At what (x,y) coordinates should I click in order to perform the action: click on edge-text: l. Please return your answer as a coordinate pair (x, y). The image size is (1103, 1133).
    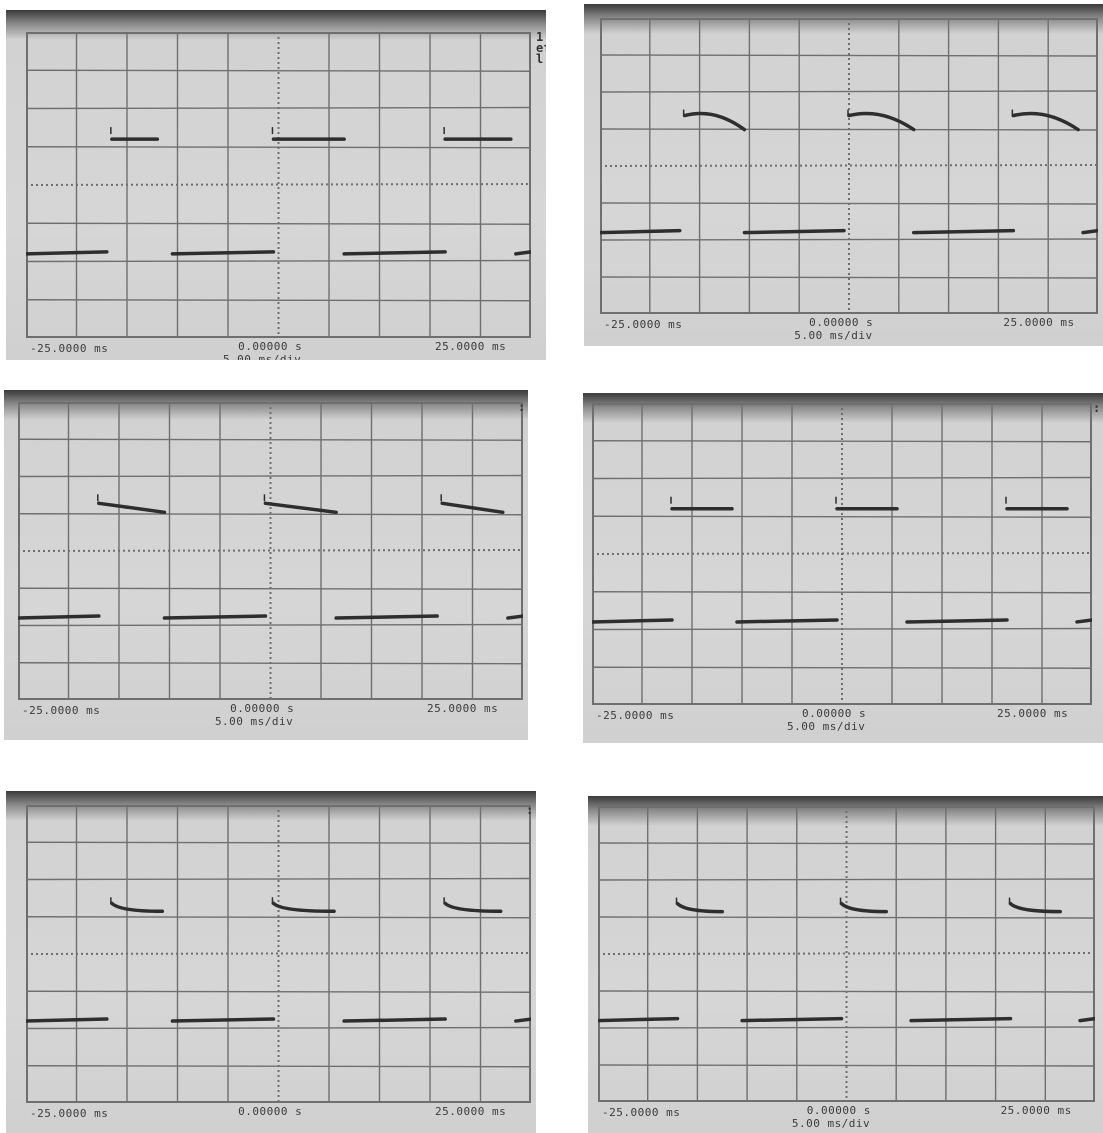
    Looking at the image, I should click on (540, 59).